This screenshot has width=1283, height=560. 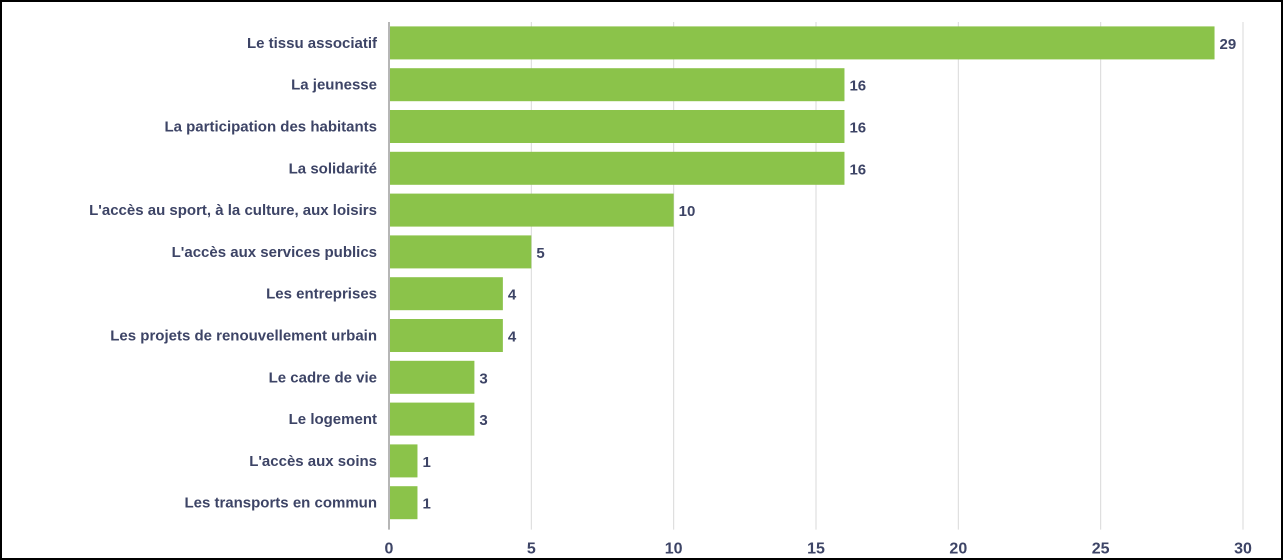 What do you see at coordinates (540, 253) in the screenshot?
I see `value-label: 5` at bounding box center [540, 253].